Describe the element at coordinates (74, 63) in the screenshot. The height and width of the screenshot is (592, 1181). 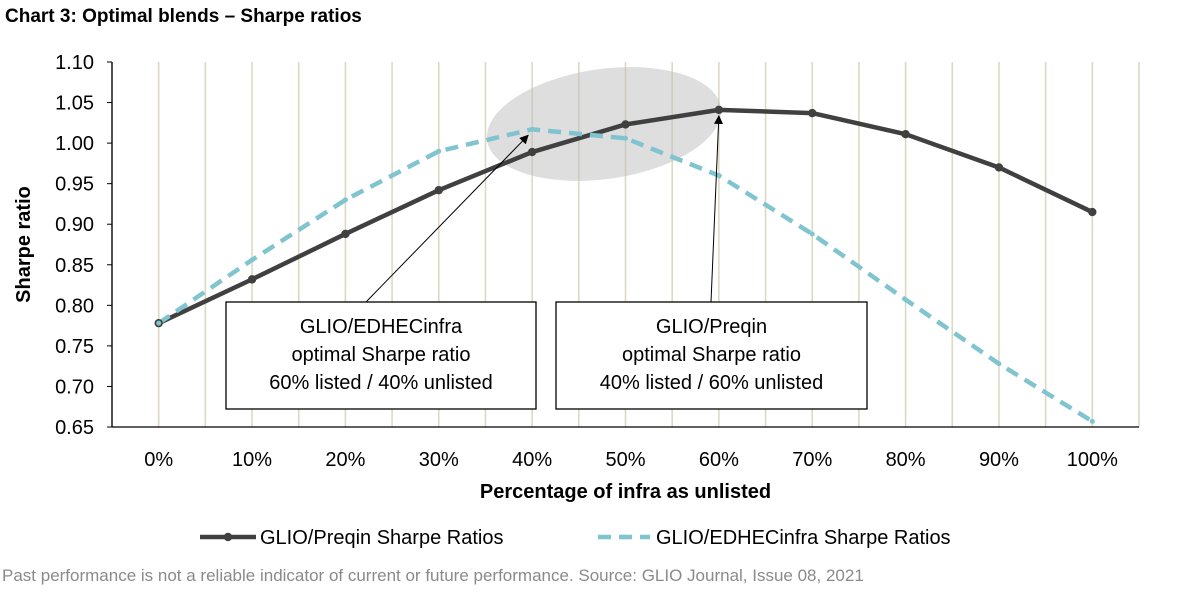
I see `y-tick-label: 1.10` at that location.